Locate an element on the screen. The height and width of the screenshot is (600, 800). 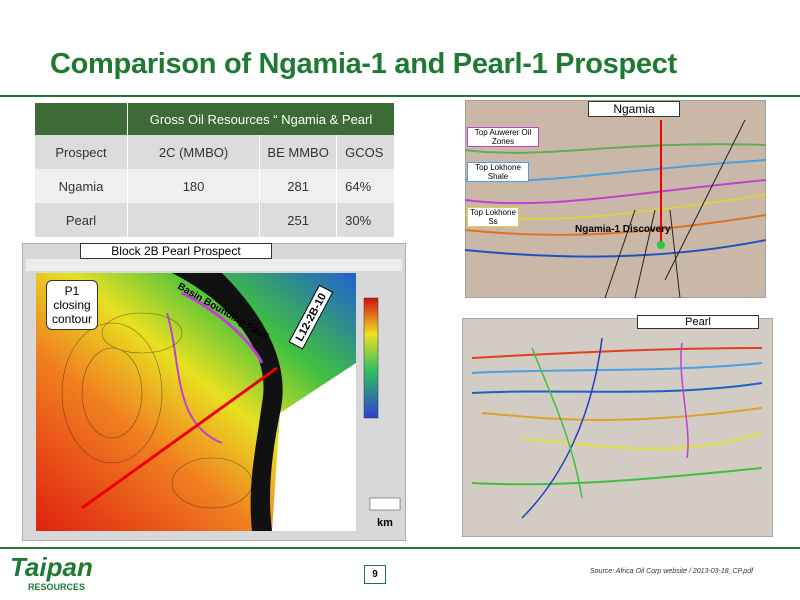
pearl-title: Pearl is located at coordinates (698, 322).